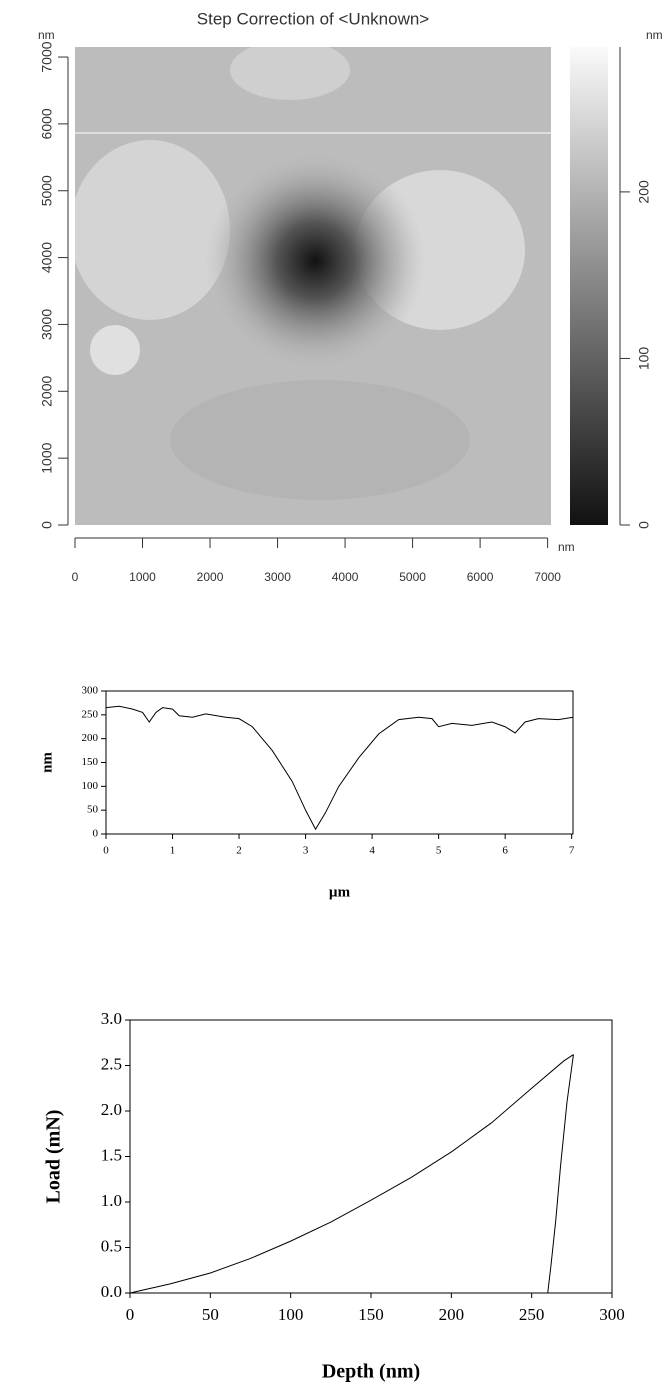 This screenshot has width=670, height=1385. Describe the element at coordinates (277, 577) in the screenshot. I see `x-tick-label: 3000` at that location.